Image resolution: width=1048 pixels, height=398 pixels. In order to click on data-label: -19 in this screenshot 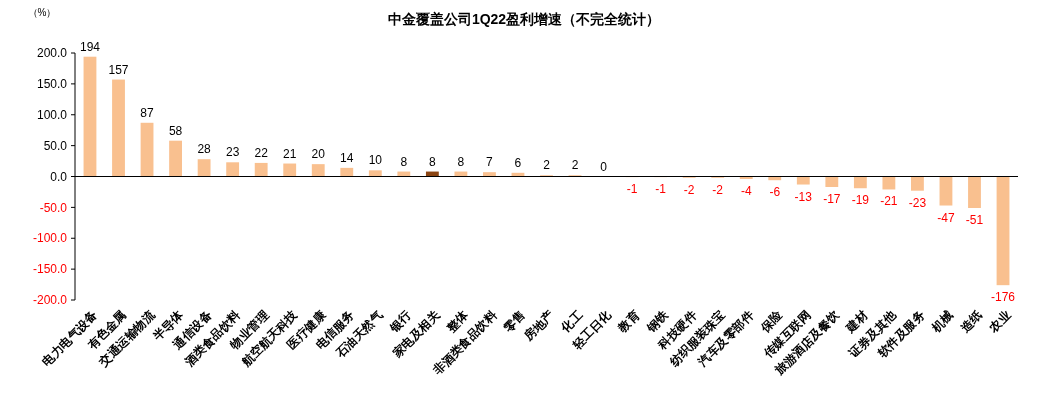, I will do `click(860, 200)`.